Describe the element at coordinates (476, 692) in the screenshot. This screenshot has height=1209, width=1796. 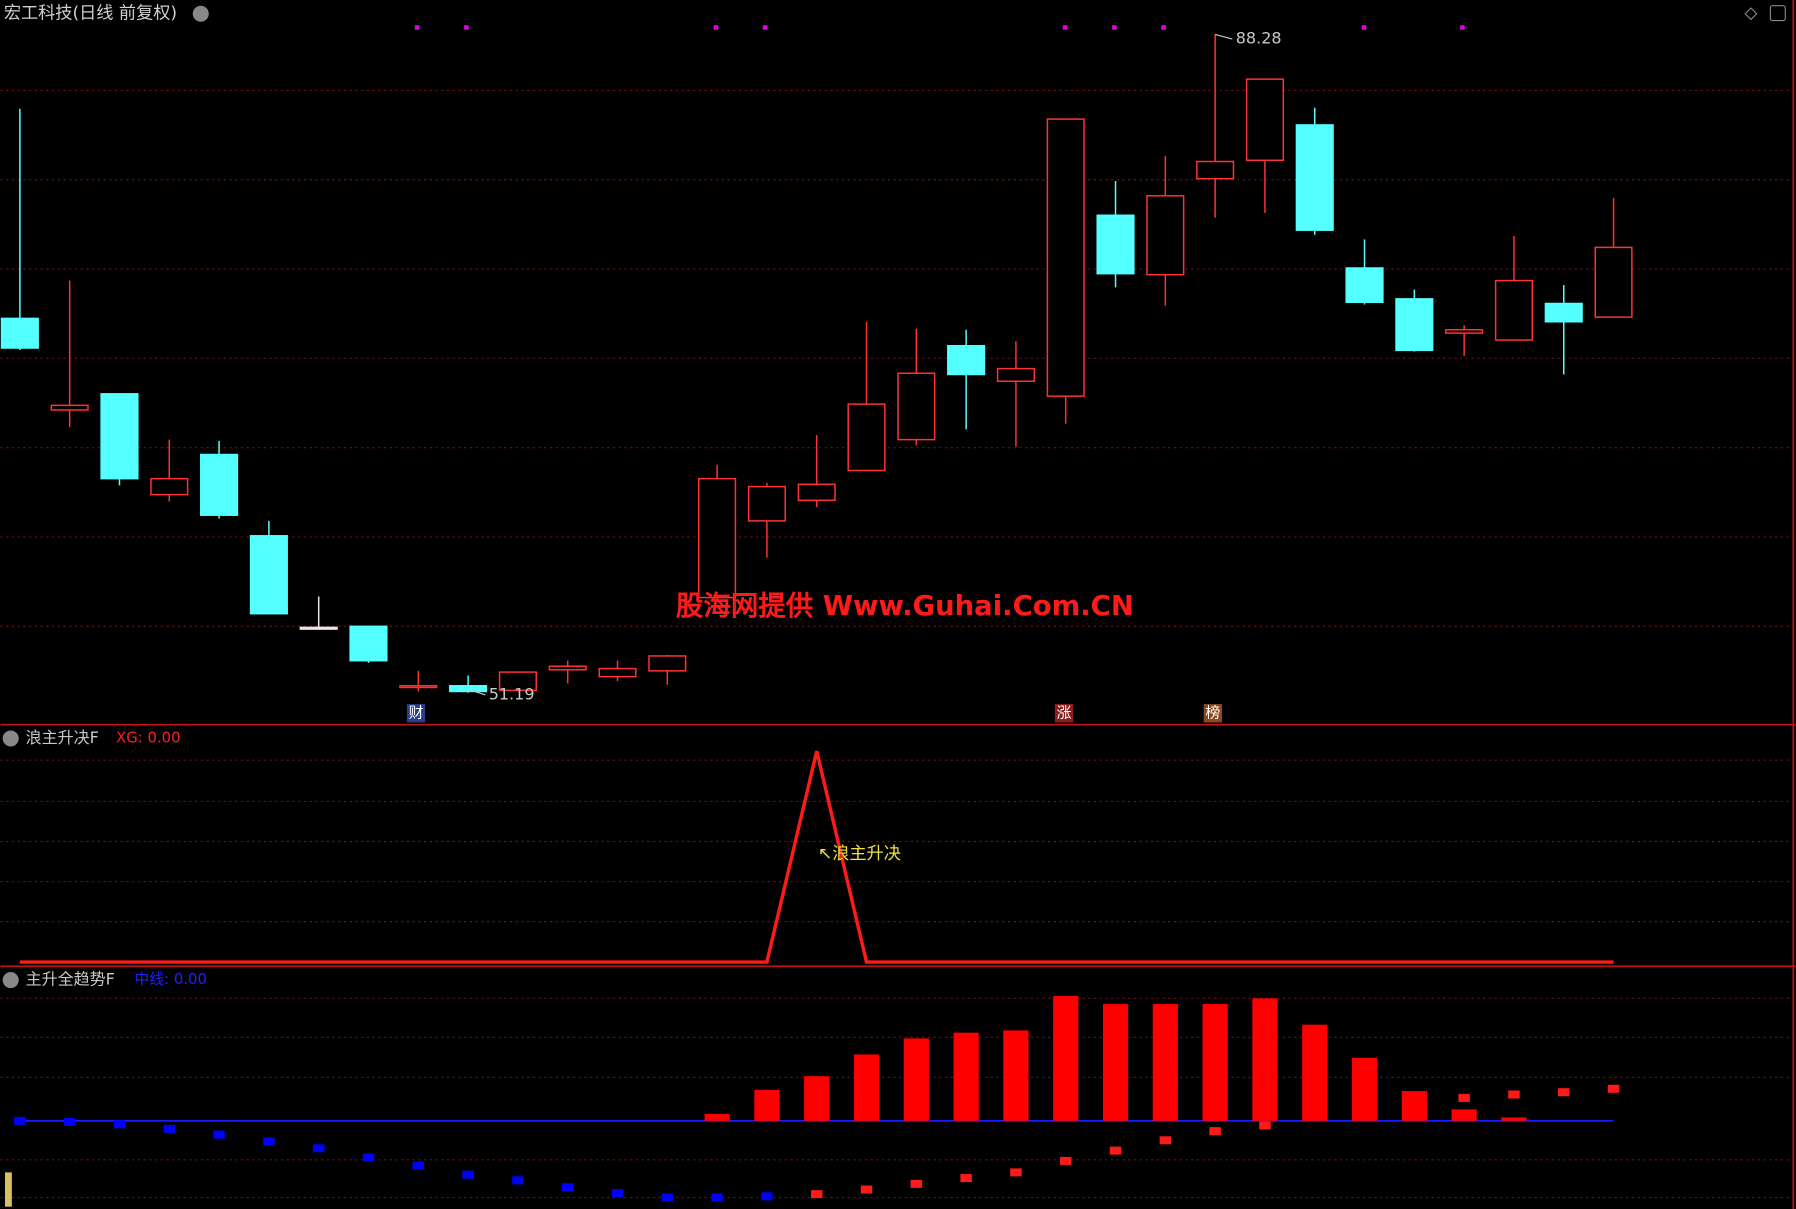
I see `low-pointer` at that location.